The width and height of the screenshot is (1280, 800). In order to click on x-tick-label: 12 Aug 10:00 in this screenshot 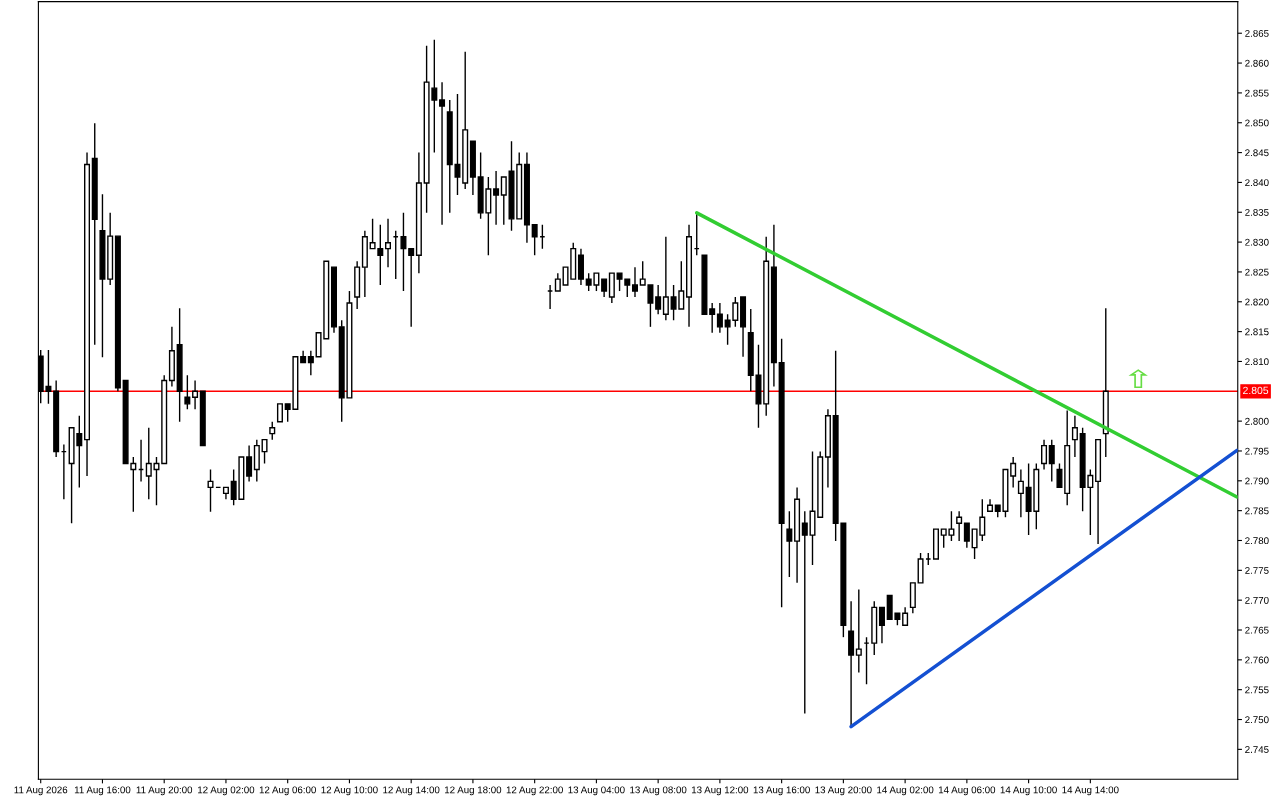, I will do `click(349, 791)`.